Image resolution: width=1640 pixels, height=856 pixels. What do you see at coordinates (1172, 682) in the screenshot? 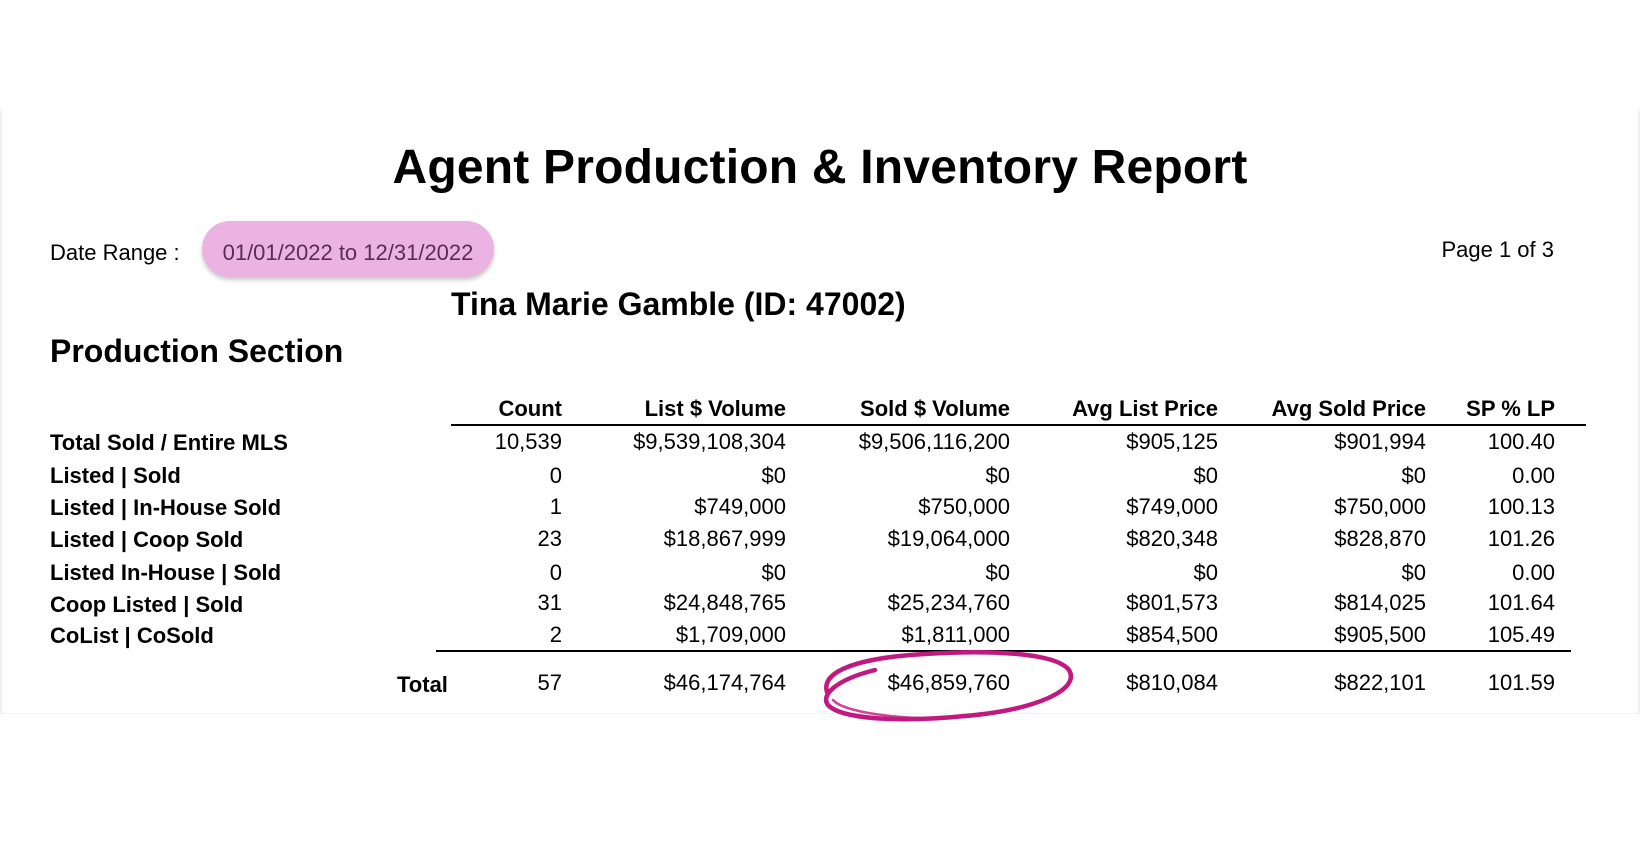
I see `total-avg-list-price: $810,084` at bounding box center [1172, 682].